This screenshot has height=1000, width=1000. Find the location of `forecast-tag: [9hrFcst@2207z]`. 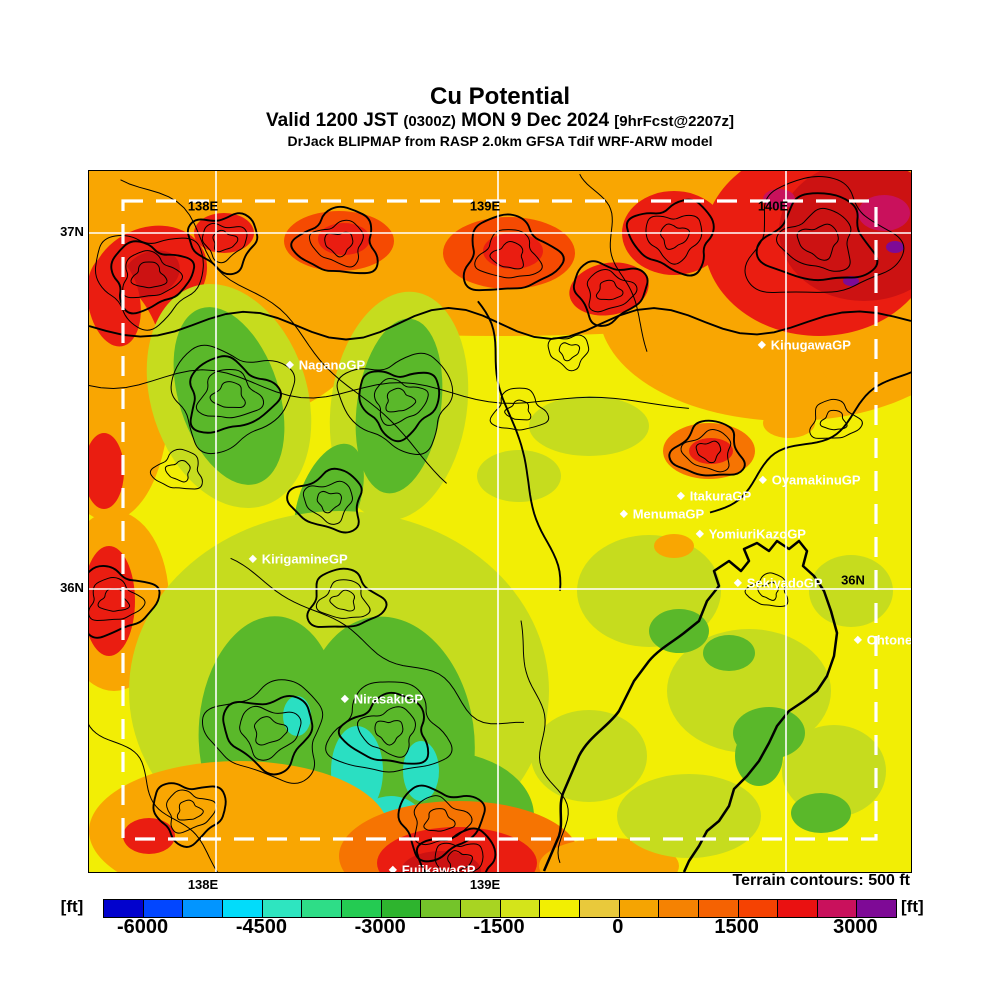

forecast-tag: [9hrFcst@2207z] is located at coordinates (674, 121).